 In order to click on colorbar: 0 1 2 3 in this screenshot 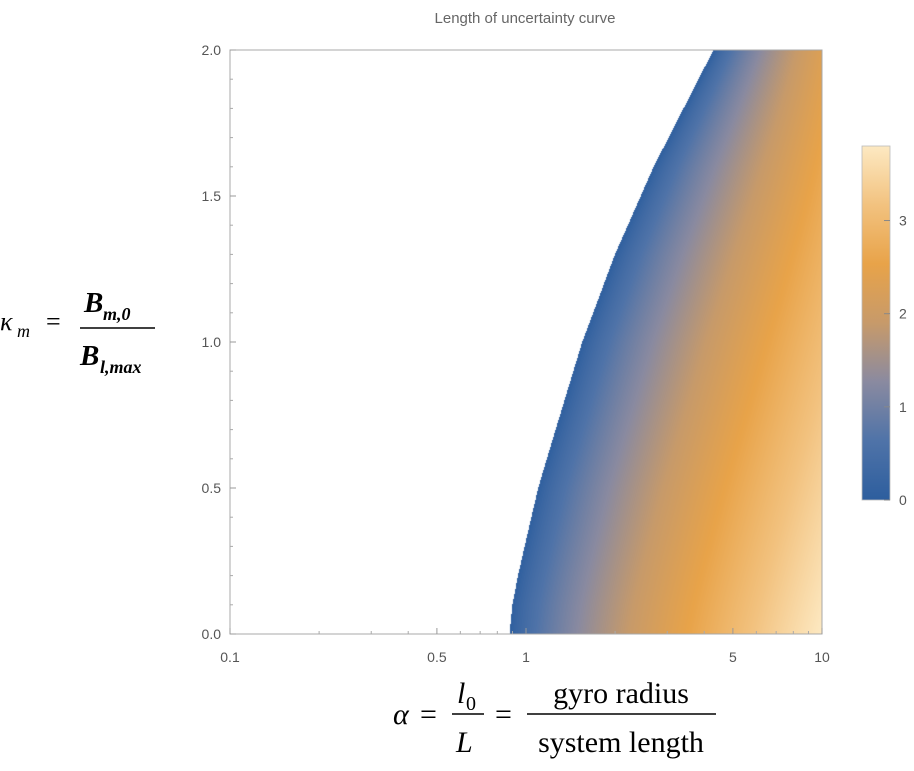, I will do `click(884, 326)`.